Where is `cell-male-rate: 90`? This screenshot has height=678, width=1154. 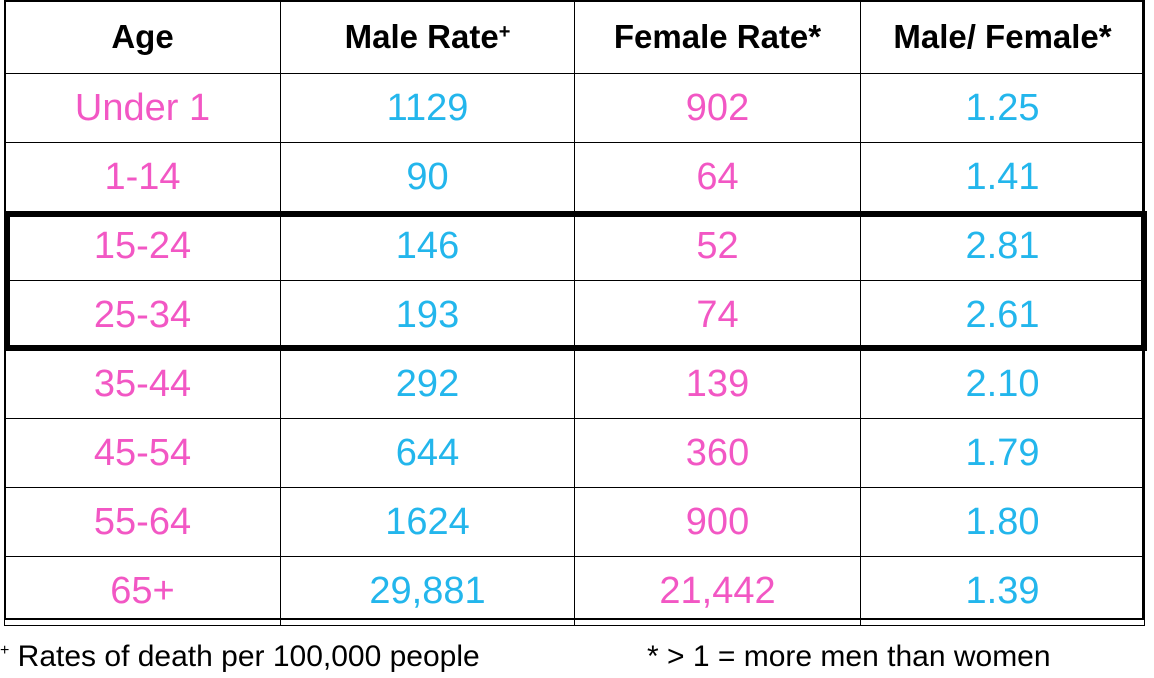 cell-male-rate: 90 is located at coordinates (427, 177).